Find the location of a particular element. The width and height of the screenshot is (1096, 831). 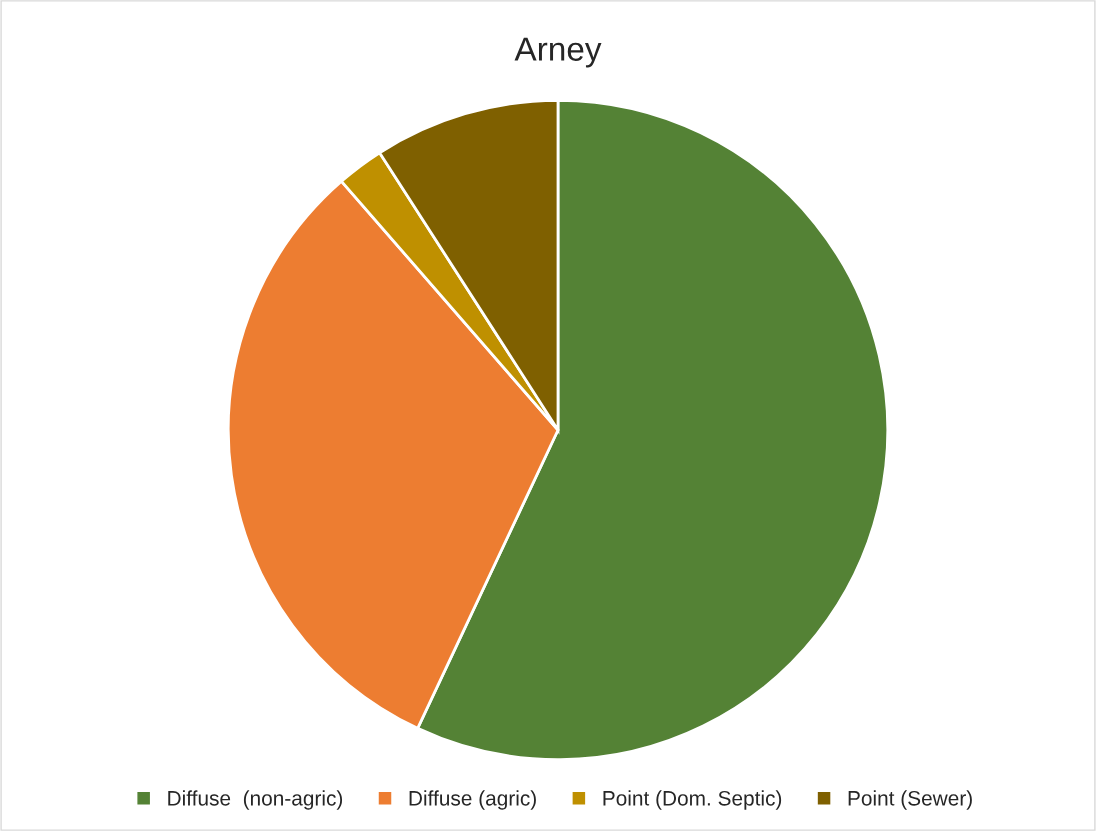

chart-title: Arney is located at coordinates (558, 52).